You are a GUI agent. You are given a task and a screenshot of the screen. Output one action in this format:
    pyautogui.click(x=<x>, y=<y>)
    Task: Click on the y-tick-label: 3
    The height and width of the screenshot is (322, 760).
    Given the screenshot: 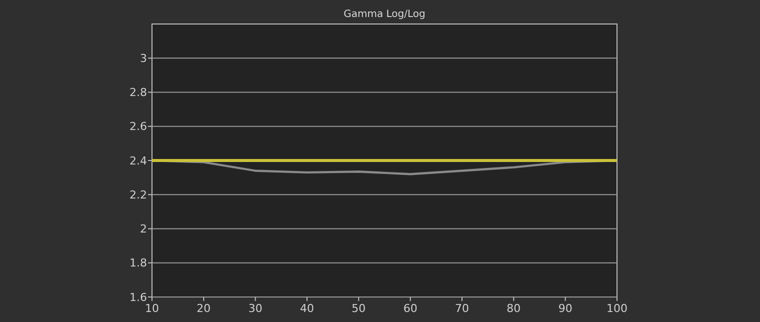 What is the action you would take?
    pyautogui.click(x=143, y=58)
    